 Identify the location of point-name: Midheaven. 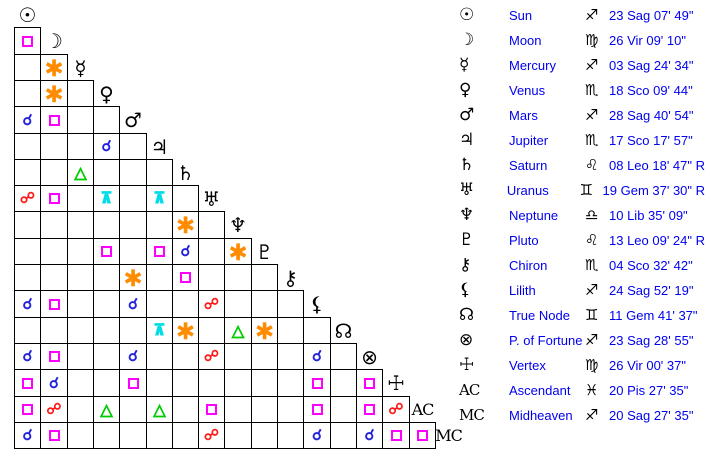
(541, 415).